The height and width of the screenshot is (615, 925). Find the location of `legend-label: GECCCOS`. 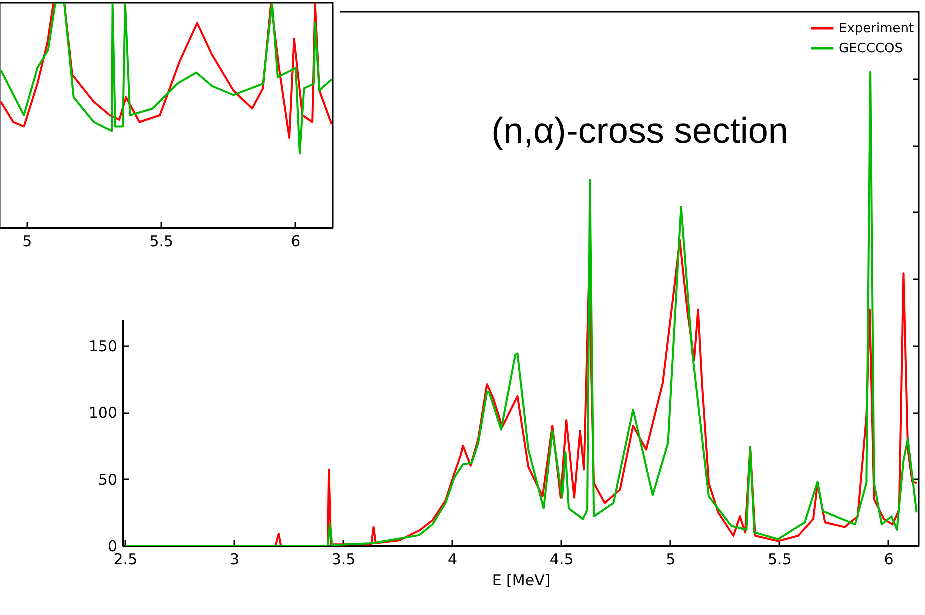

legend-label: GECCCOS is located at coordinates (871, 49).